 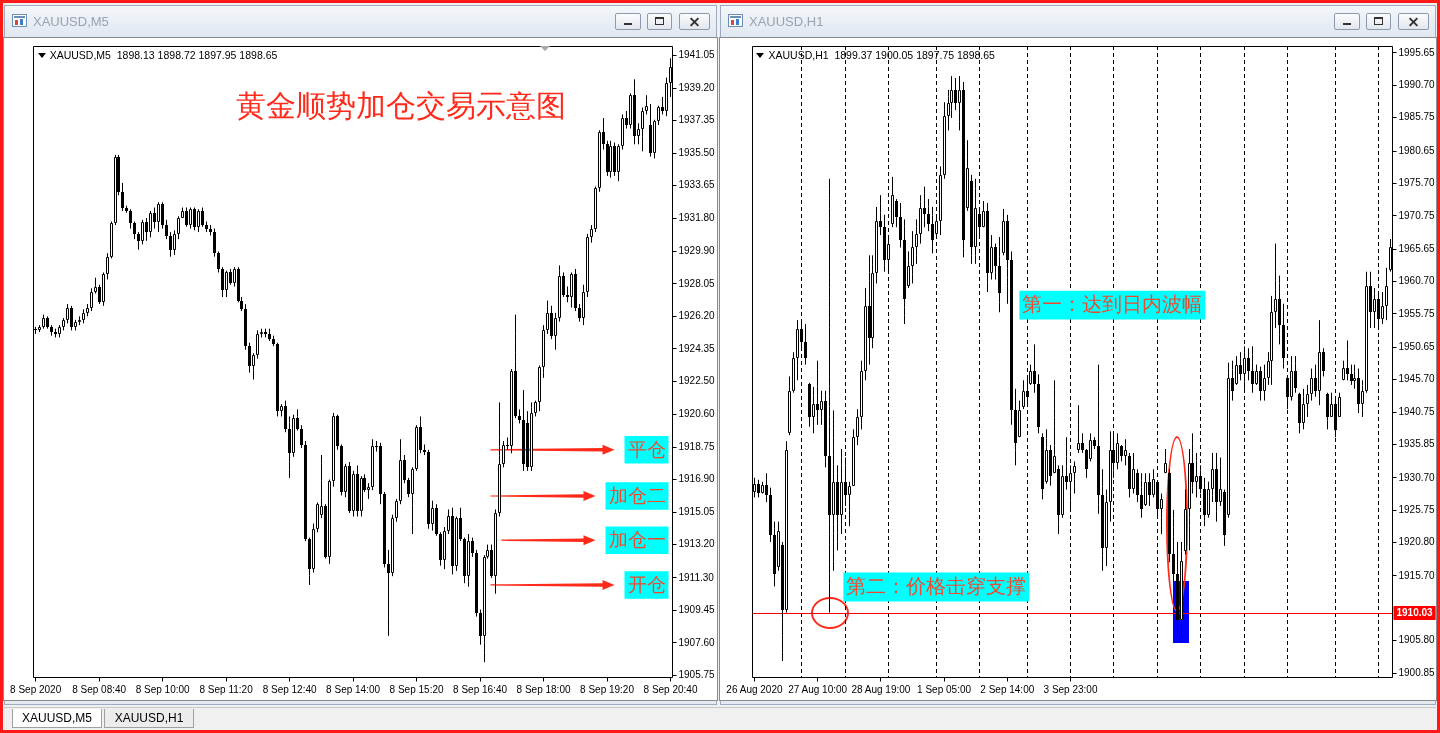 What do you see at coordinates (1417, 183) in the screenshot?
I see `y-tick-label: 1975.70` at bounding box center [1417, 183].